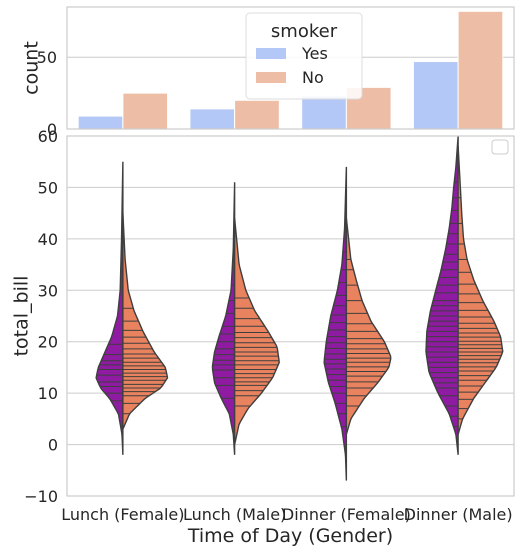  What do you see at coordinates (48, 290) in the screenshot?
I see `violin-y-tick-label: 30` at bounding box center [48, 290].